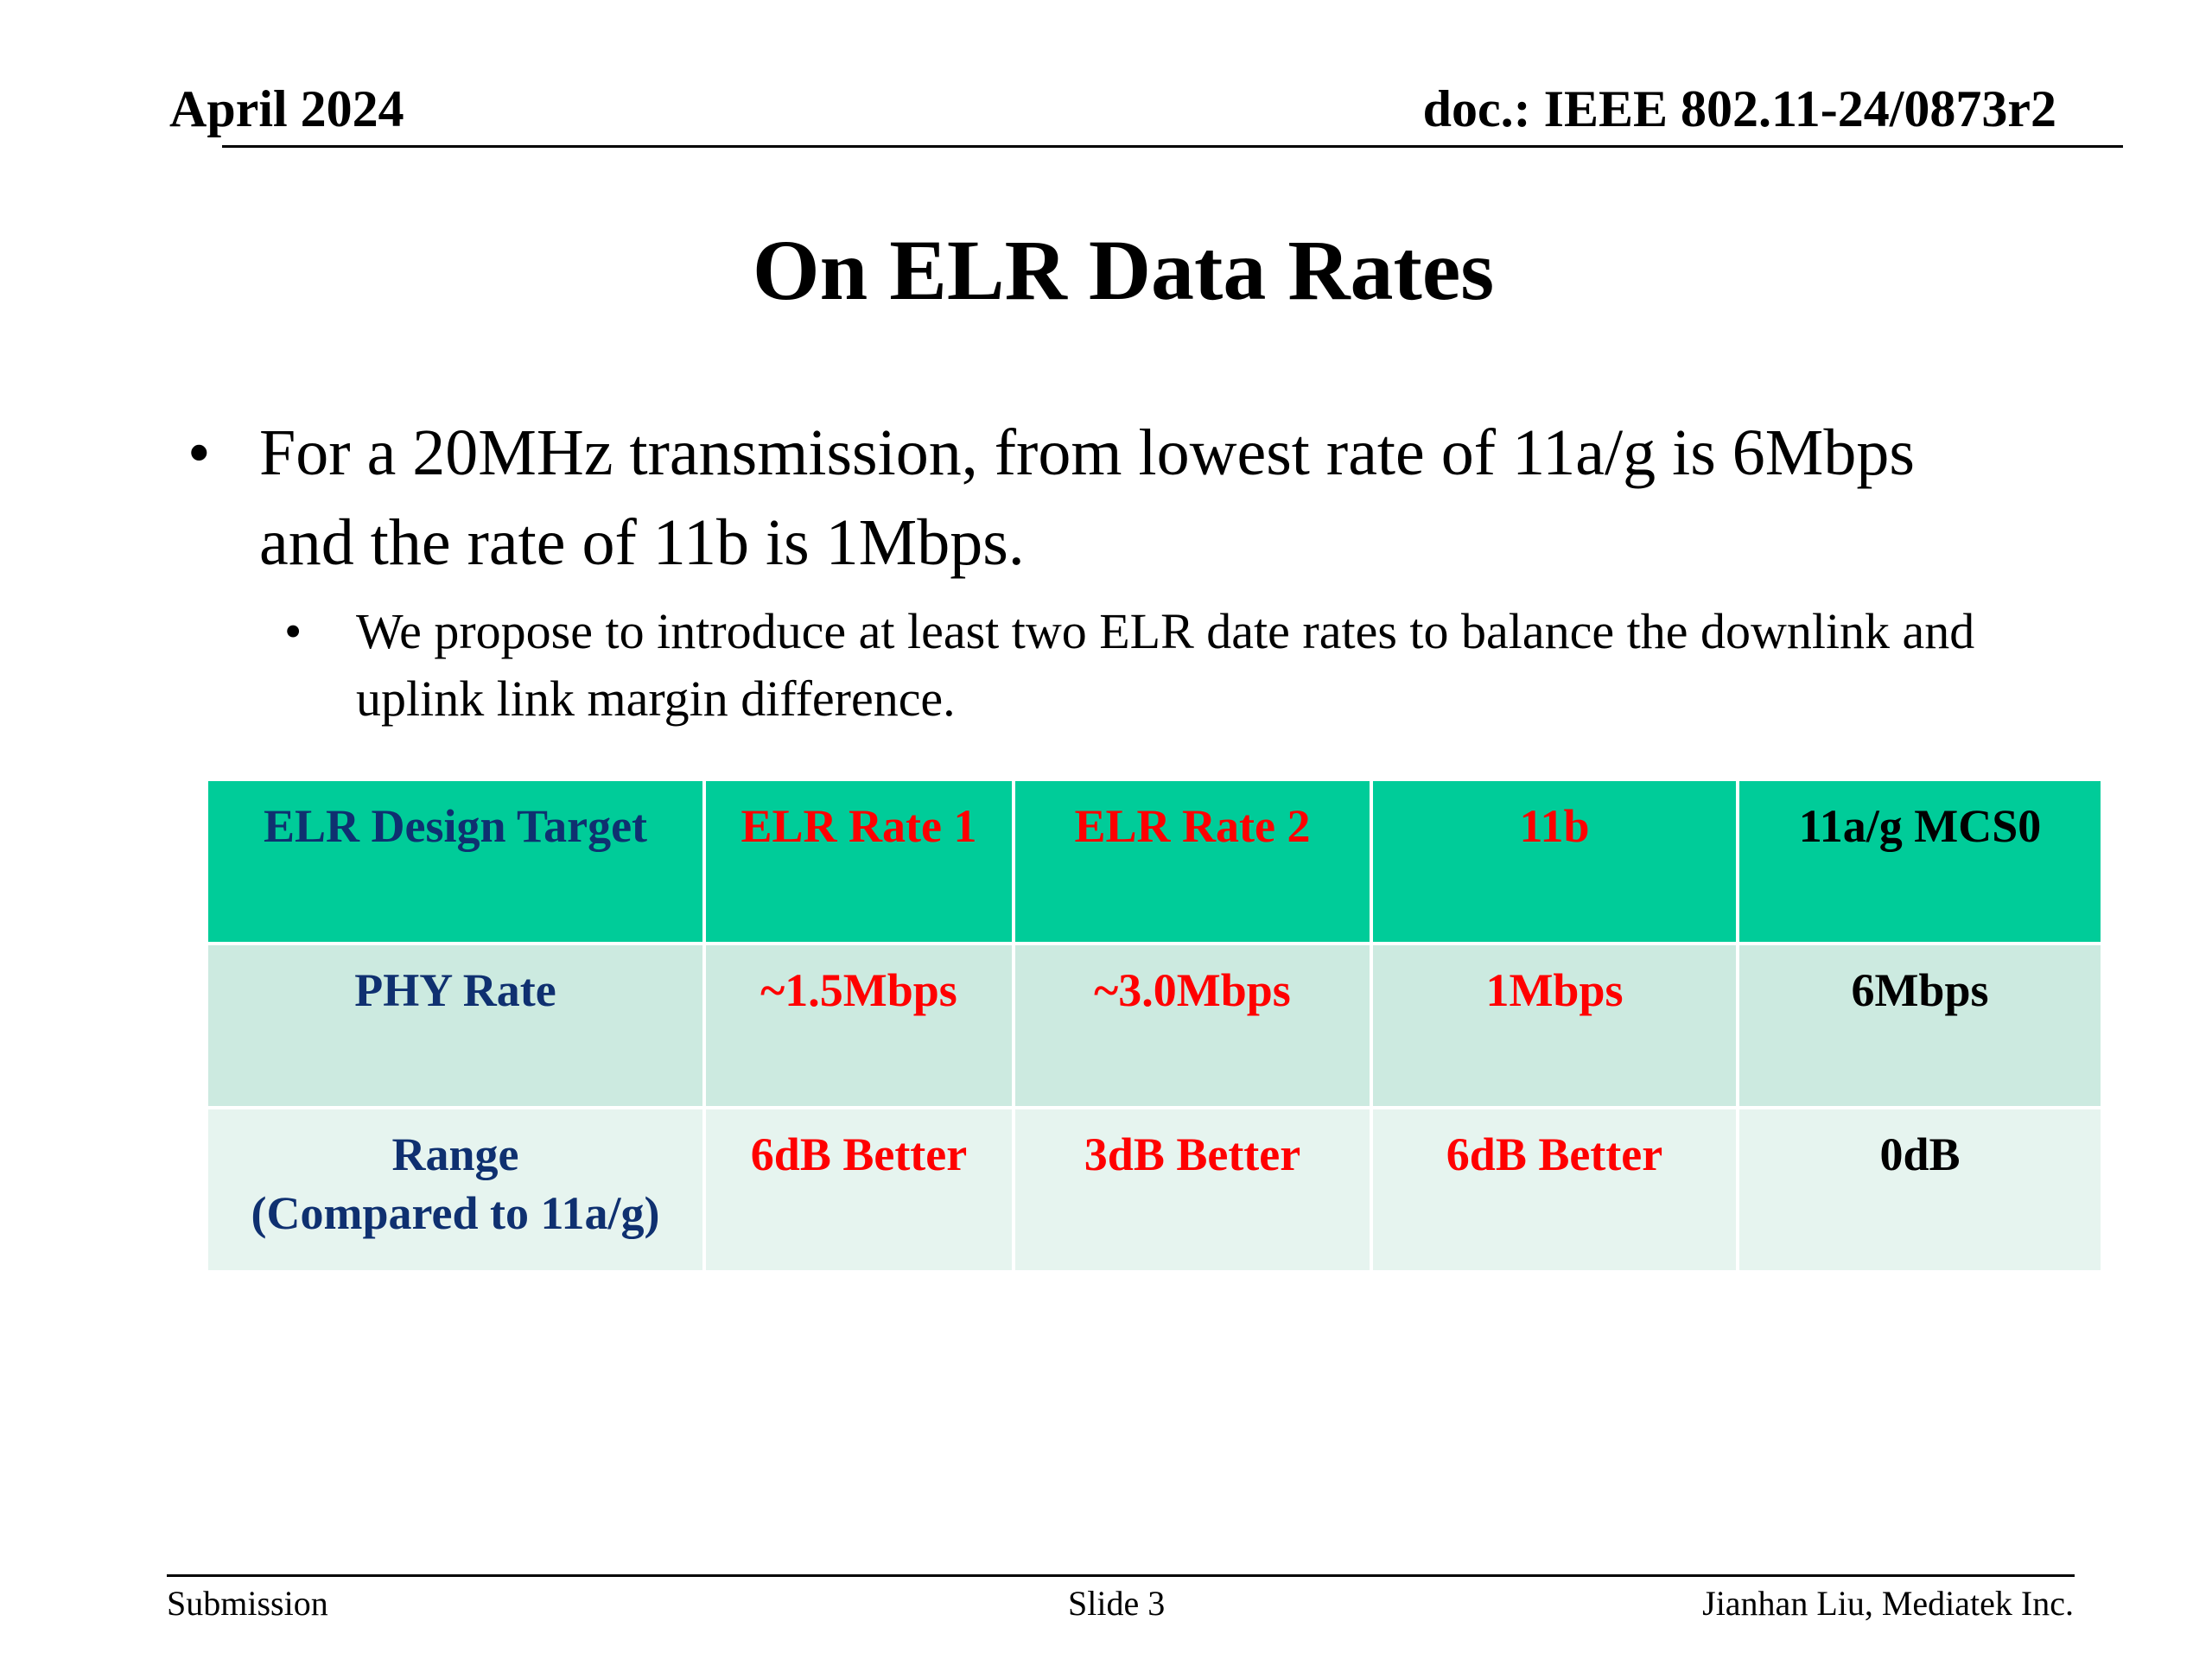 This screenshot has height=1659, width=2212. I want to click on table-cell: 0dB, so click(1920, 1190).